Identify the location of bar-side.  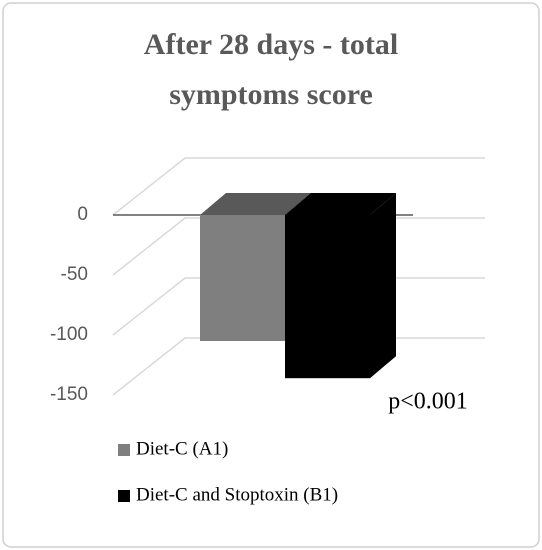
(383, 286).